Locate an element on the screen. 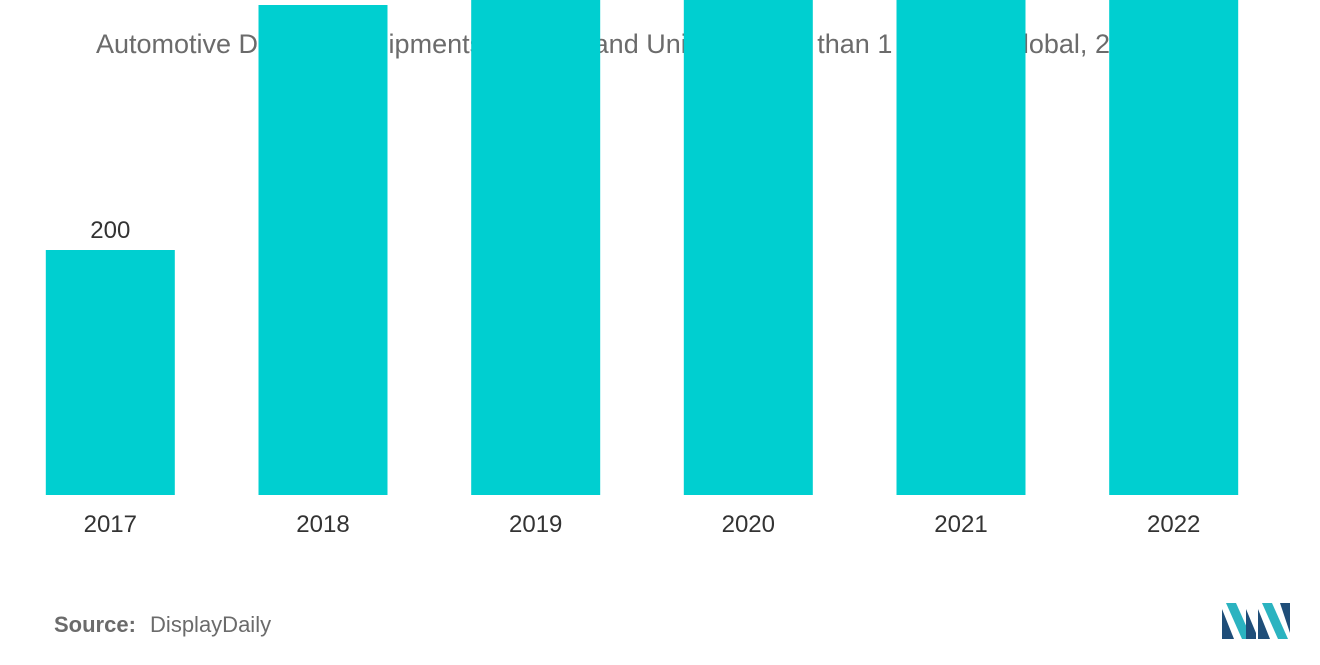 Image resolution: width=1320 pixels, height=665 pixels. source-value: DisplayDaily is located at coordinates (211, 624).